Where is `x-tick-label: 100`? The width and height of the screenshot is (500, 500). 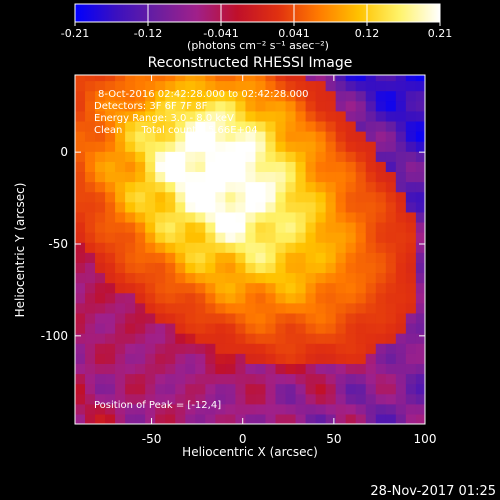
x-tick-label: 100 is located at coordinates (425, 439).